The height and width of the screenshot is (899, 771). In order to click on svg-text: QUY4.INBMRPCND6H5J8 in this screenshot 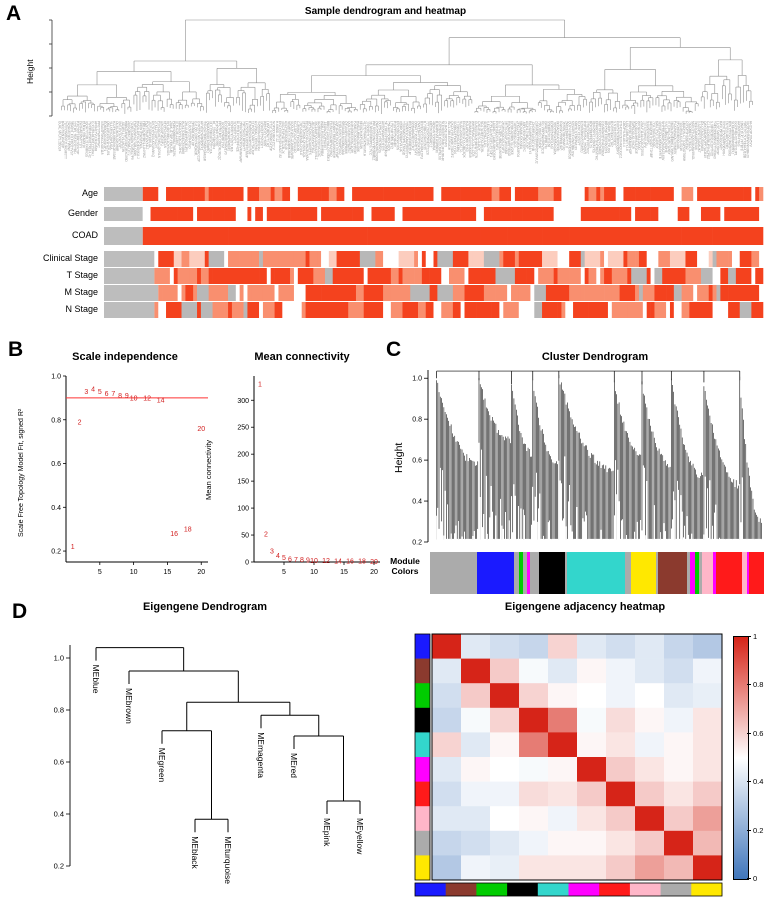, I will do `click(569, 140)`.